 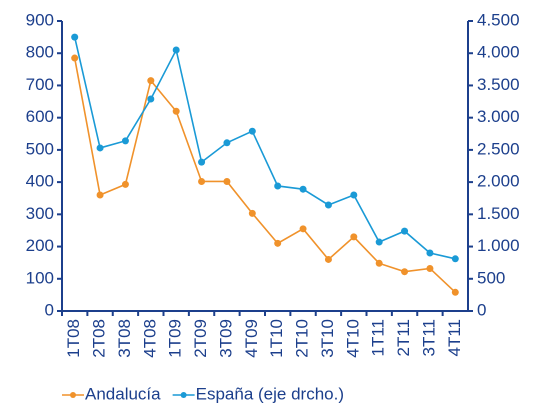 I want to click on x-tick-label: 2T11, so click(x=403, y=338).